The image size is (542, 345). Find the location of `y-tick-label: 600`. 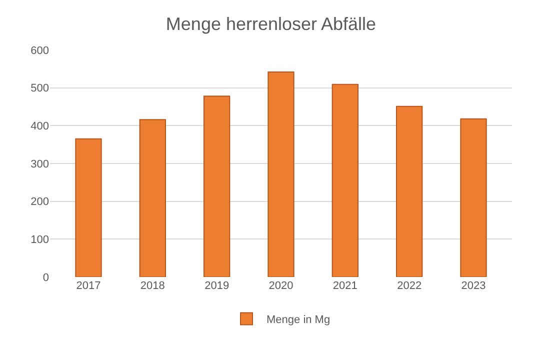

y-tick-label: 600 is located at coordinates (39, 50).